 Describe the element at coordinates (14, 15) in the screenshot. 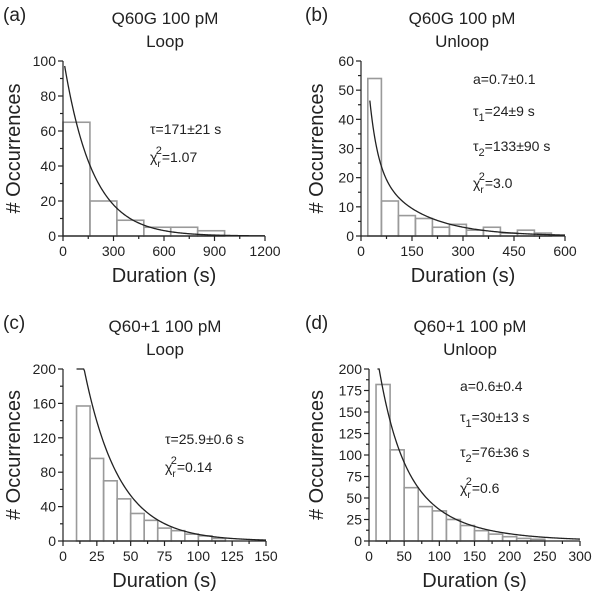

I see `panel-label: (a)` at that location.